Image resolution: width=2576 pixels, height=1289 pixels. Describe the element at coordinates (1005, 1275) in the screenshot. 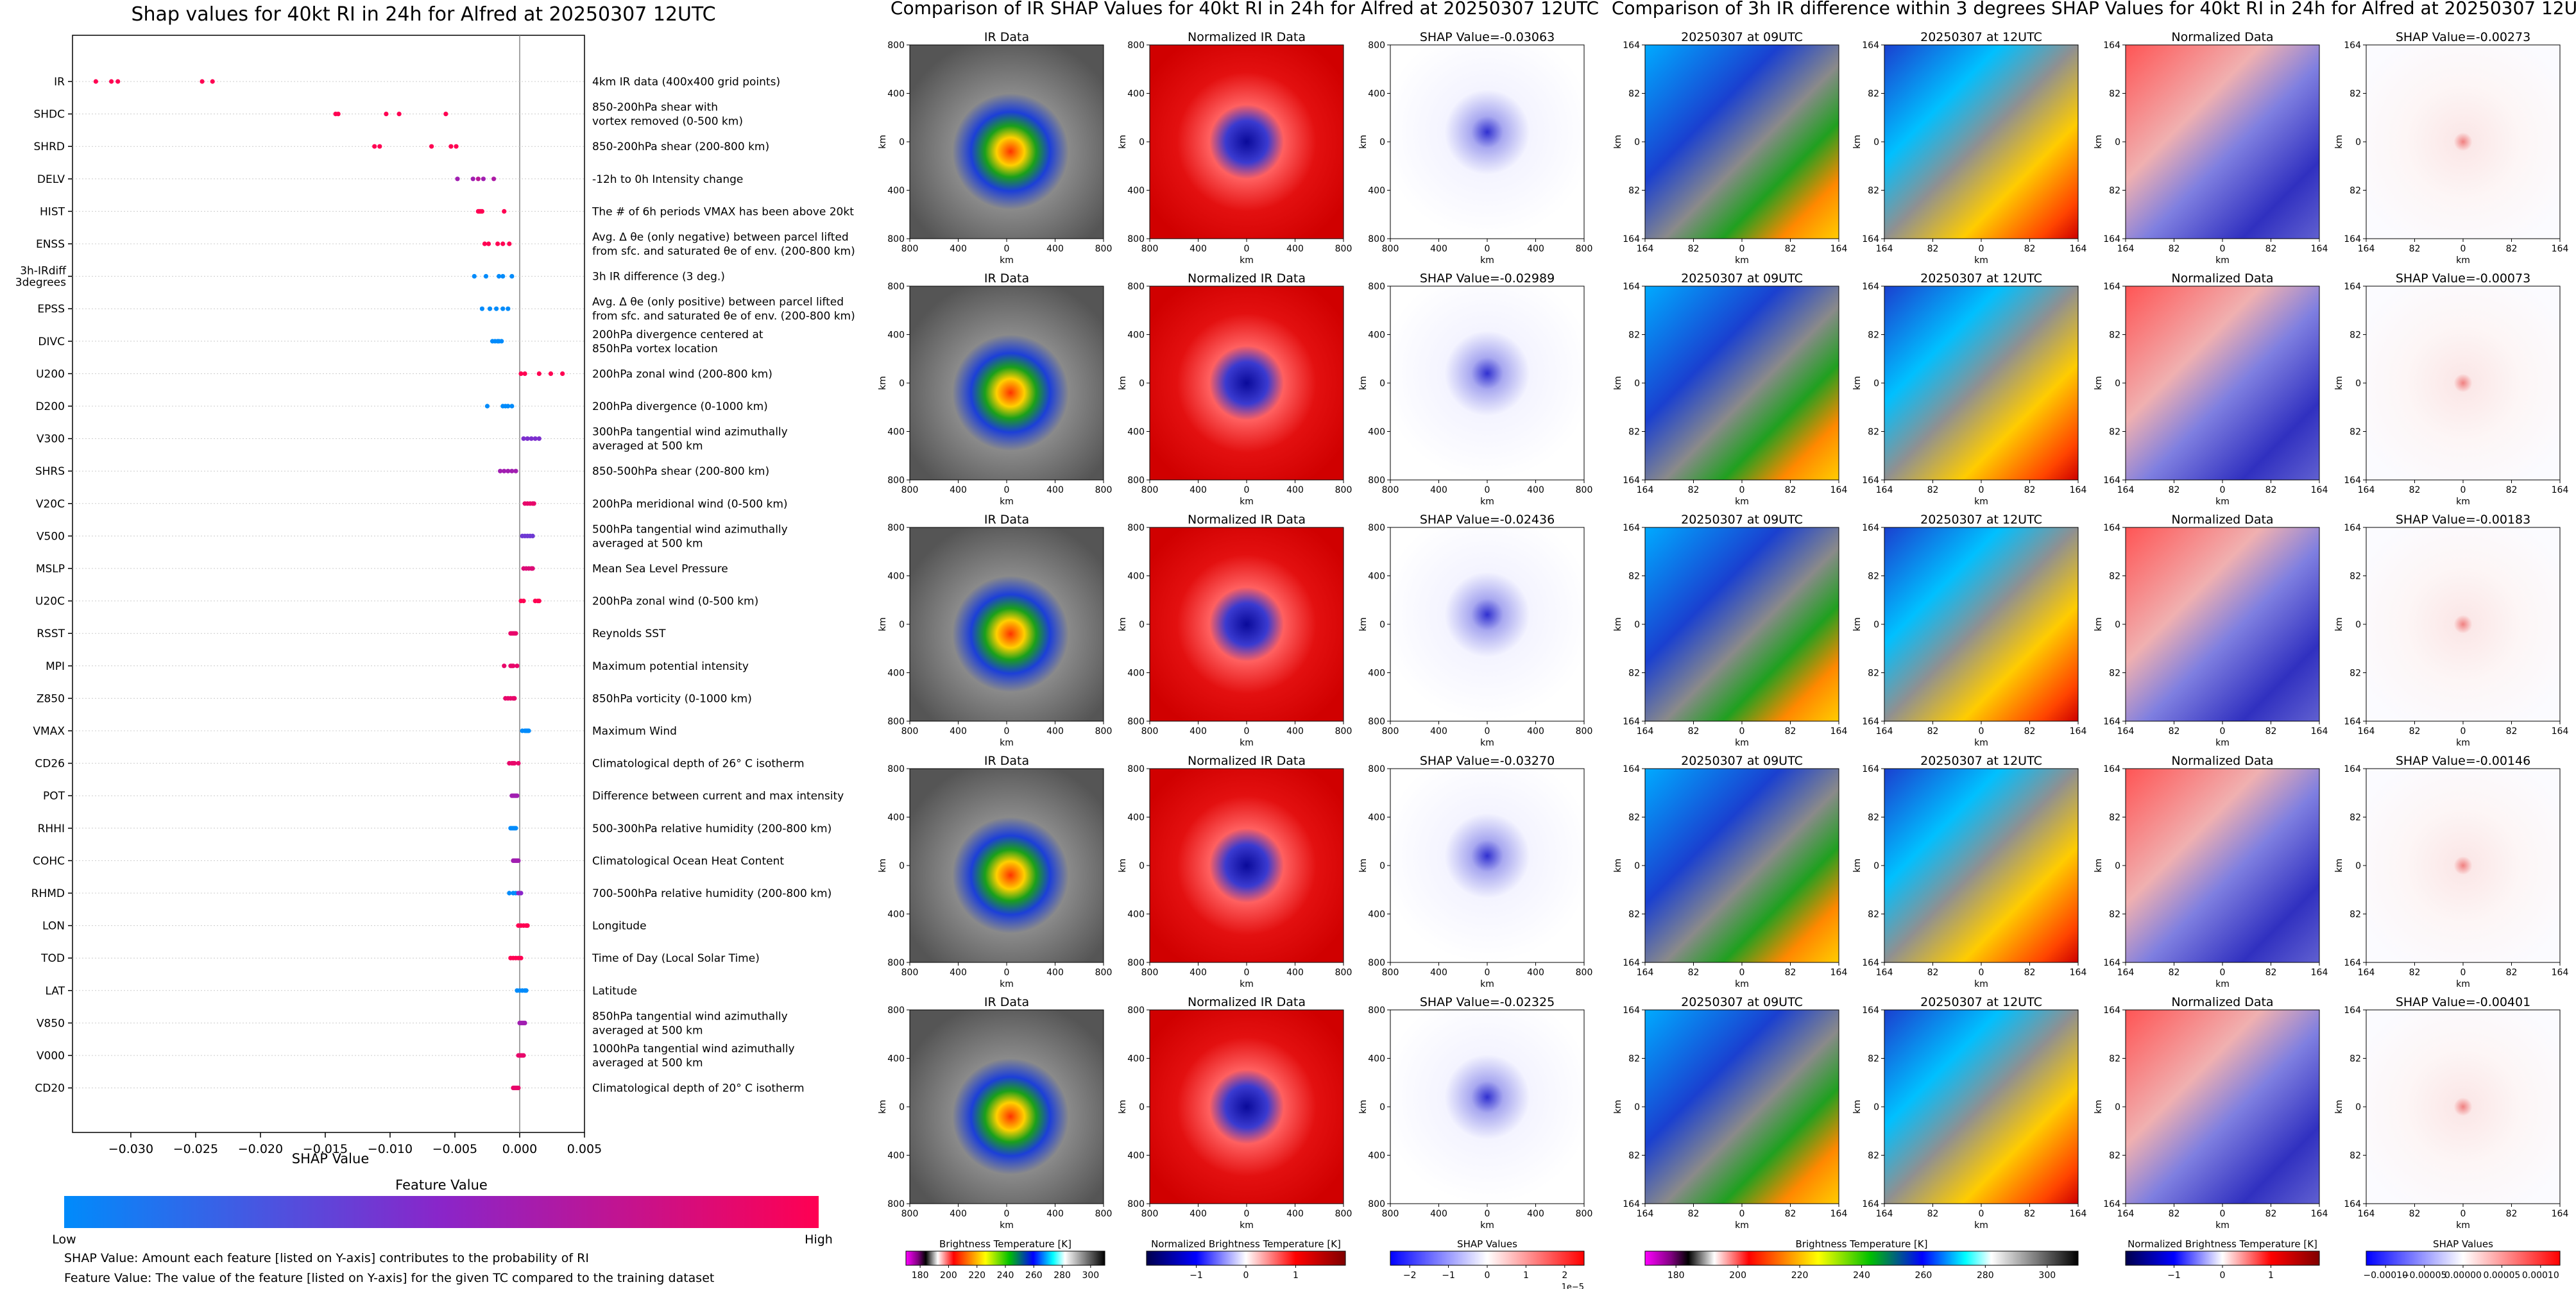

I see `colorbar-tick-label: 240` at that location.